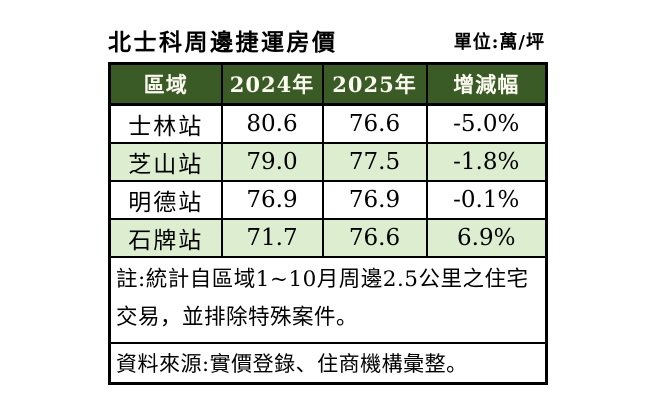  Describe the element at coordinates (272, 161) in the screenshot. I see `price-2024-cell: 79.0` at that location.